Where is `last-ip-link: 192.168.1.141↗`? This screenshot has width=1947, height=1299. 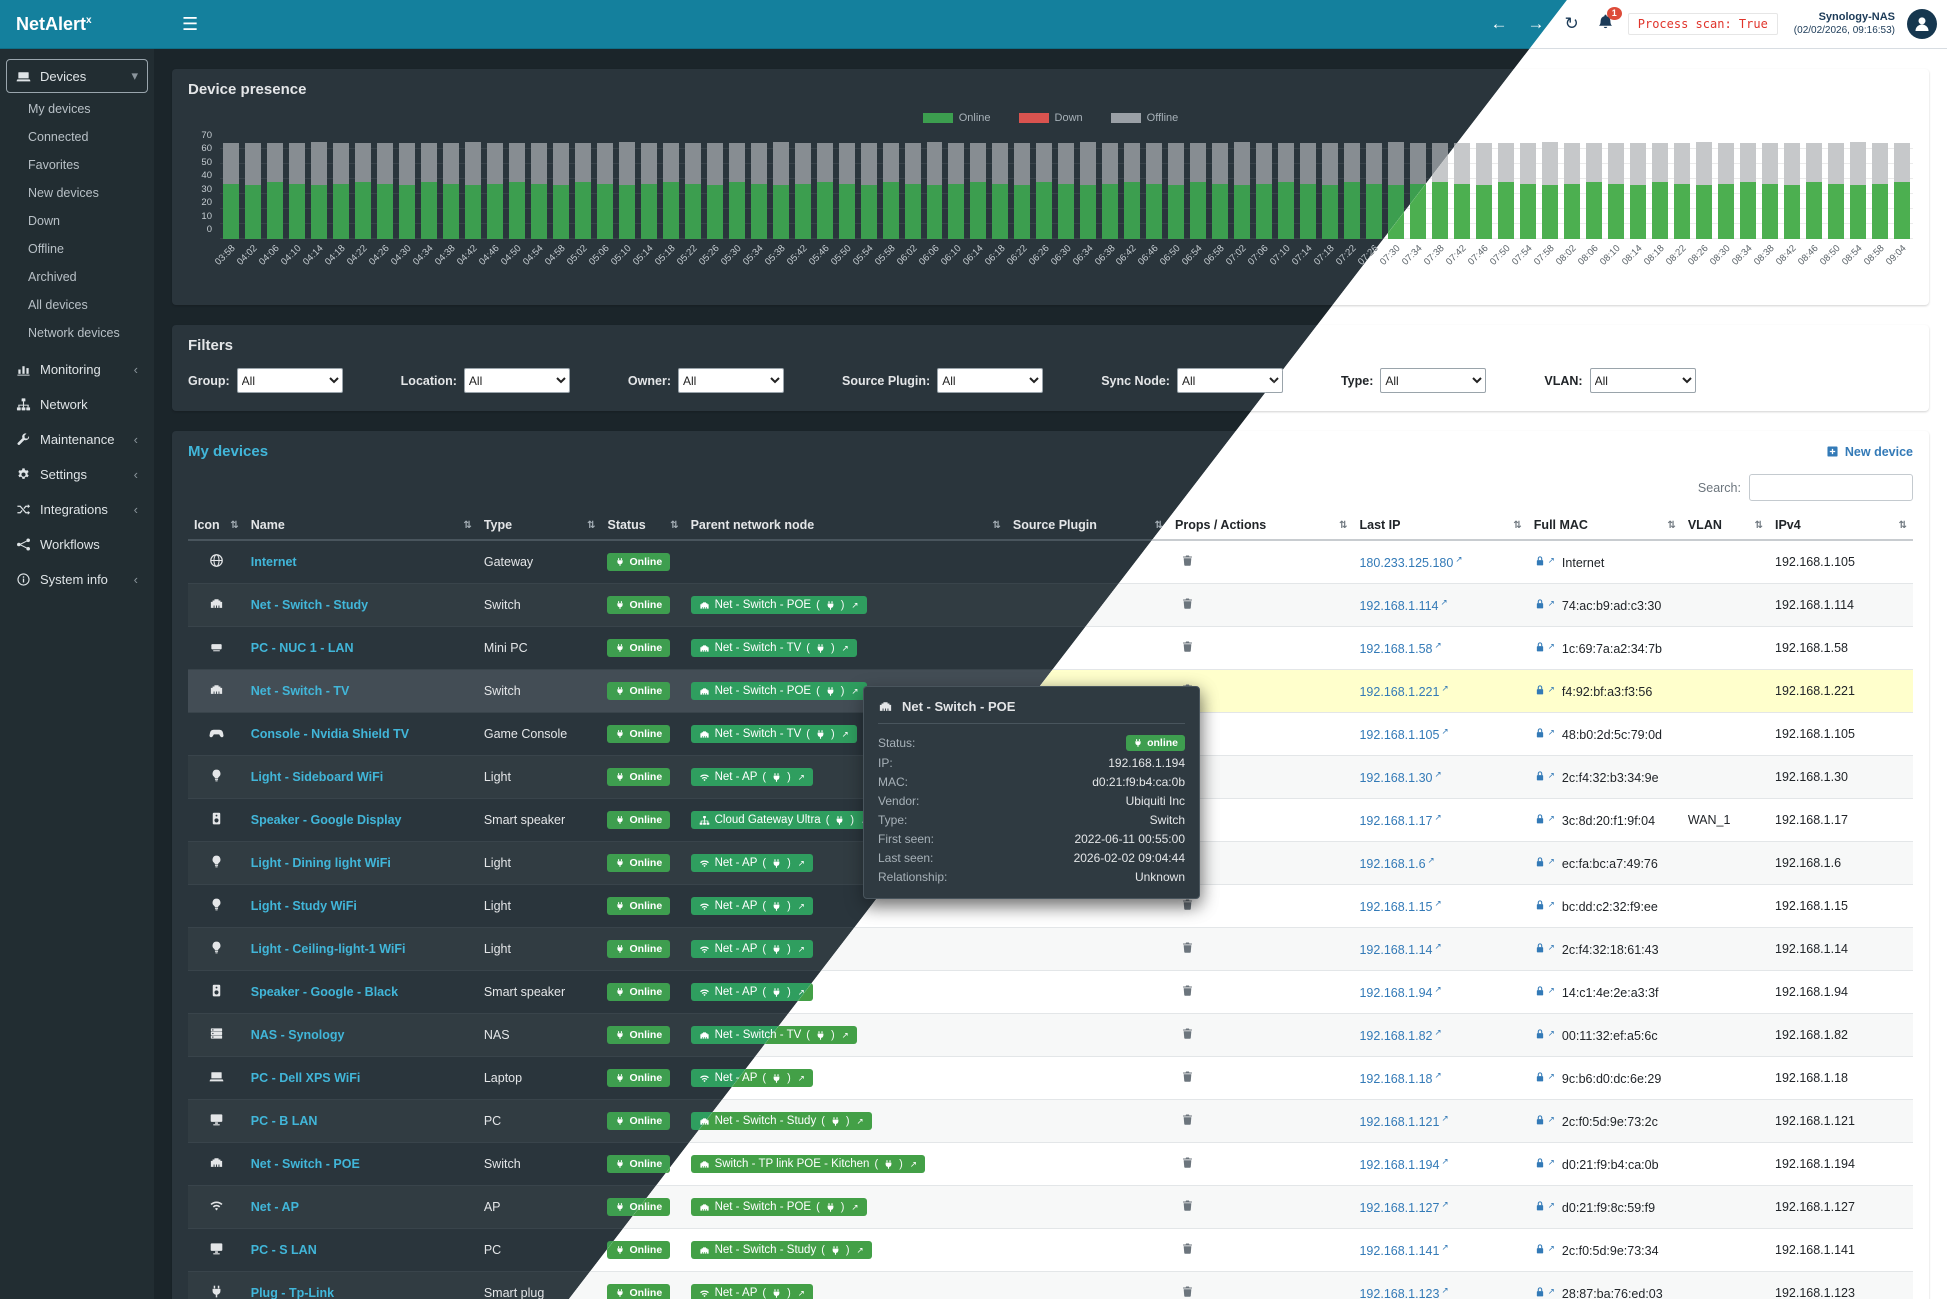
last-ip-link: 192.168.1.141↗ is located at coordinates (1404, 1250).